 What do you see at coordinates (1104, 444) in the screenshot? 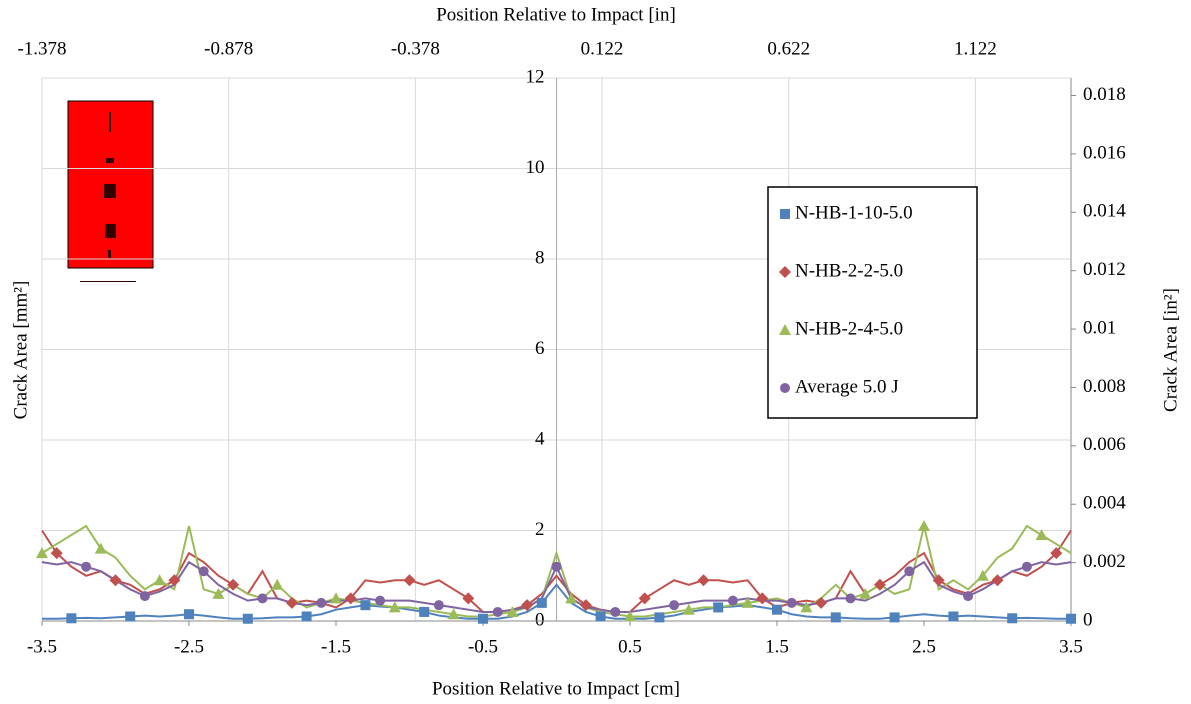
I see `y2-tick-label: 0.006` at bounding box center [1104, 444].